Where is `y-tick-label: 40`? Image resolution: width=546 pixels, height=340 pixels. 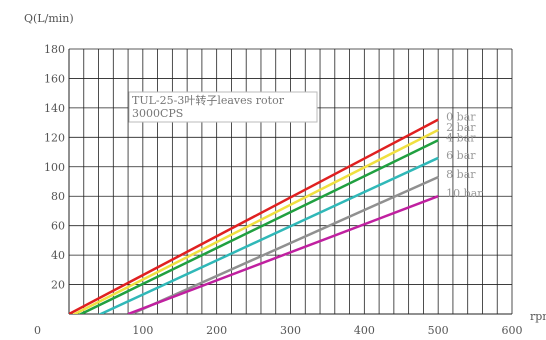
y-tick-label: 40 is located at coordinates (58, 255).